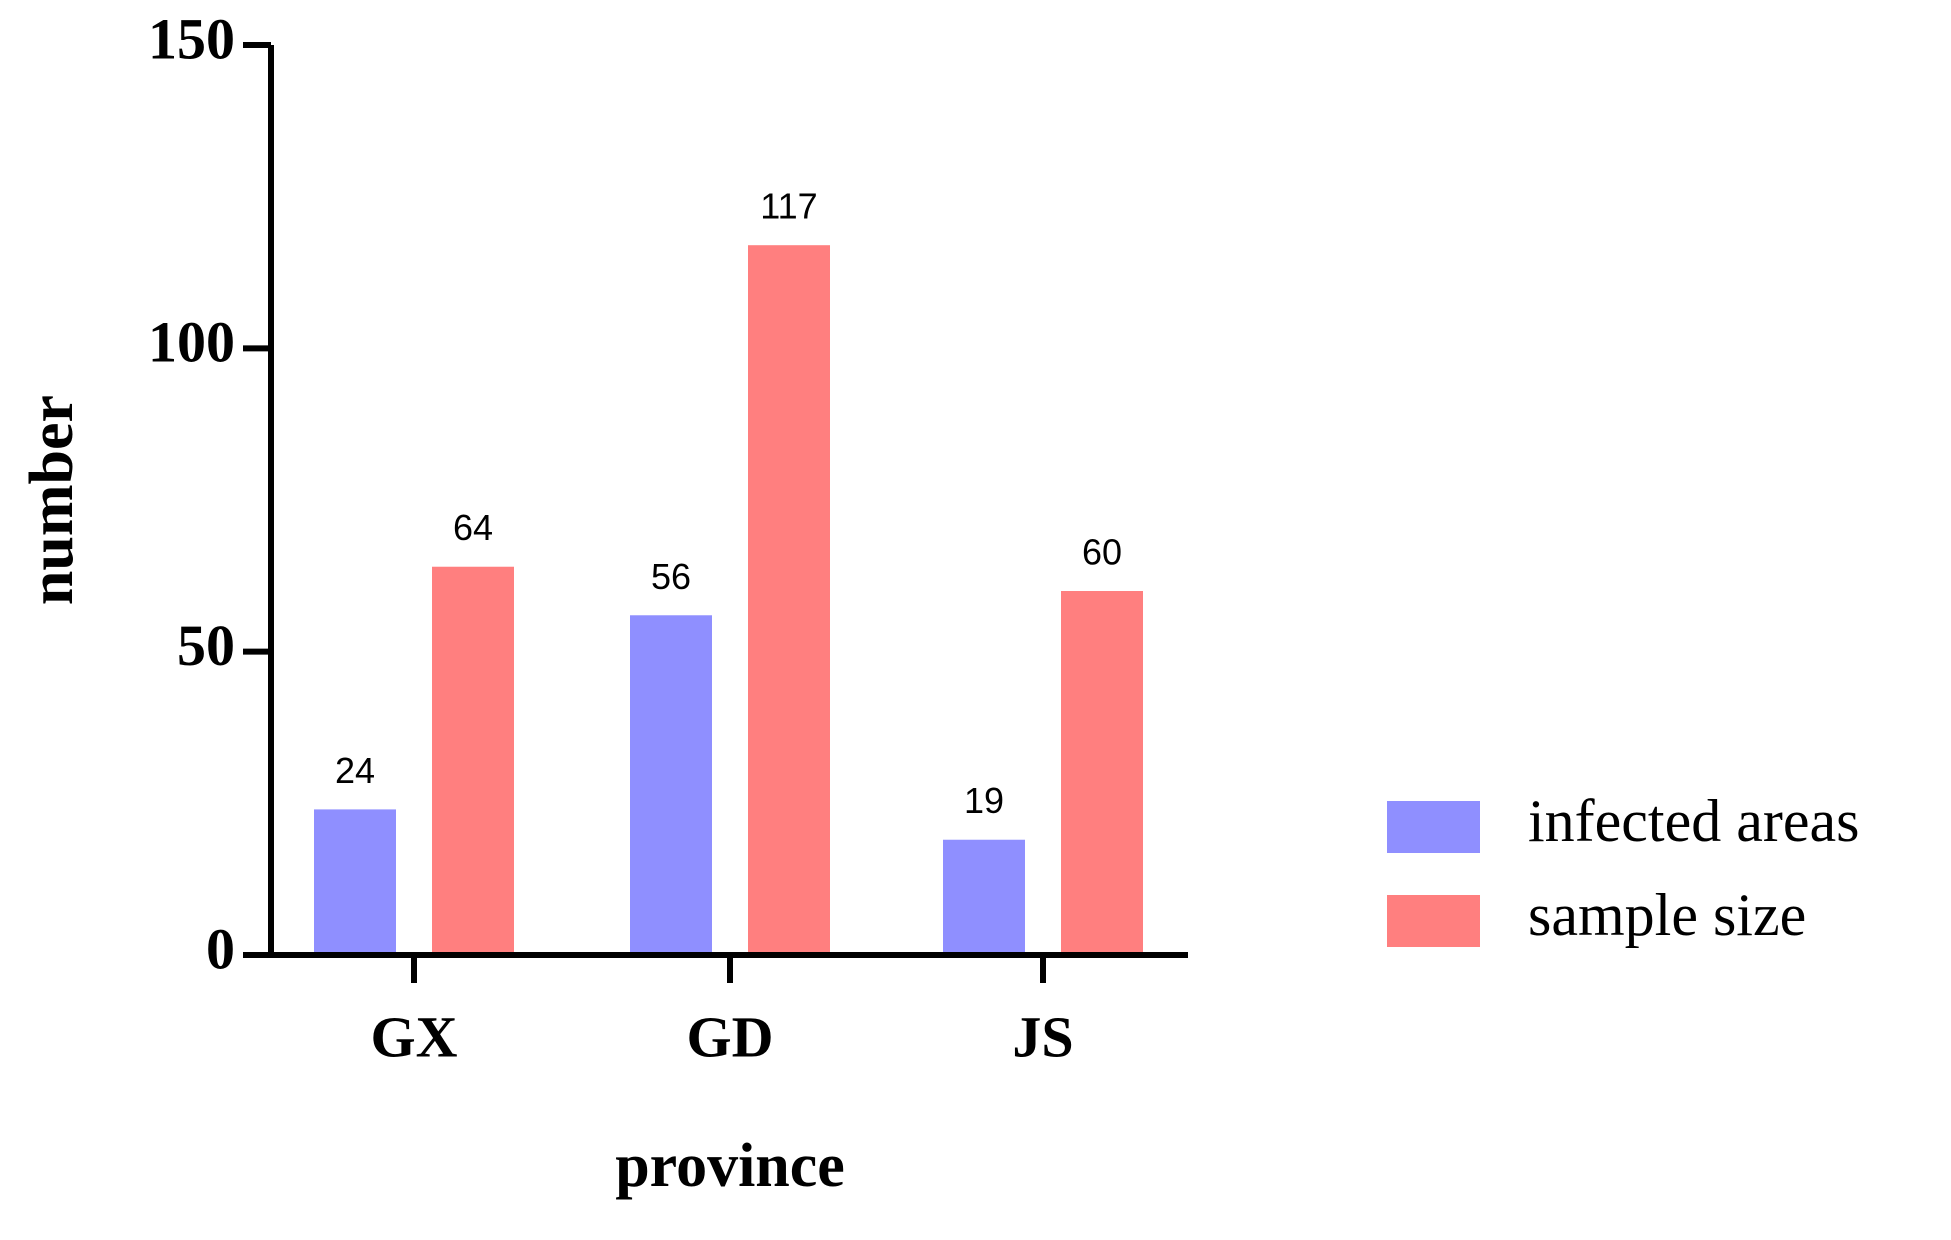 This screenshot has height=1240, width=1951. I want to click on value-label: 24, so click(355, 770).